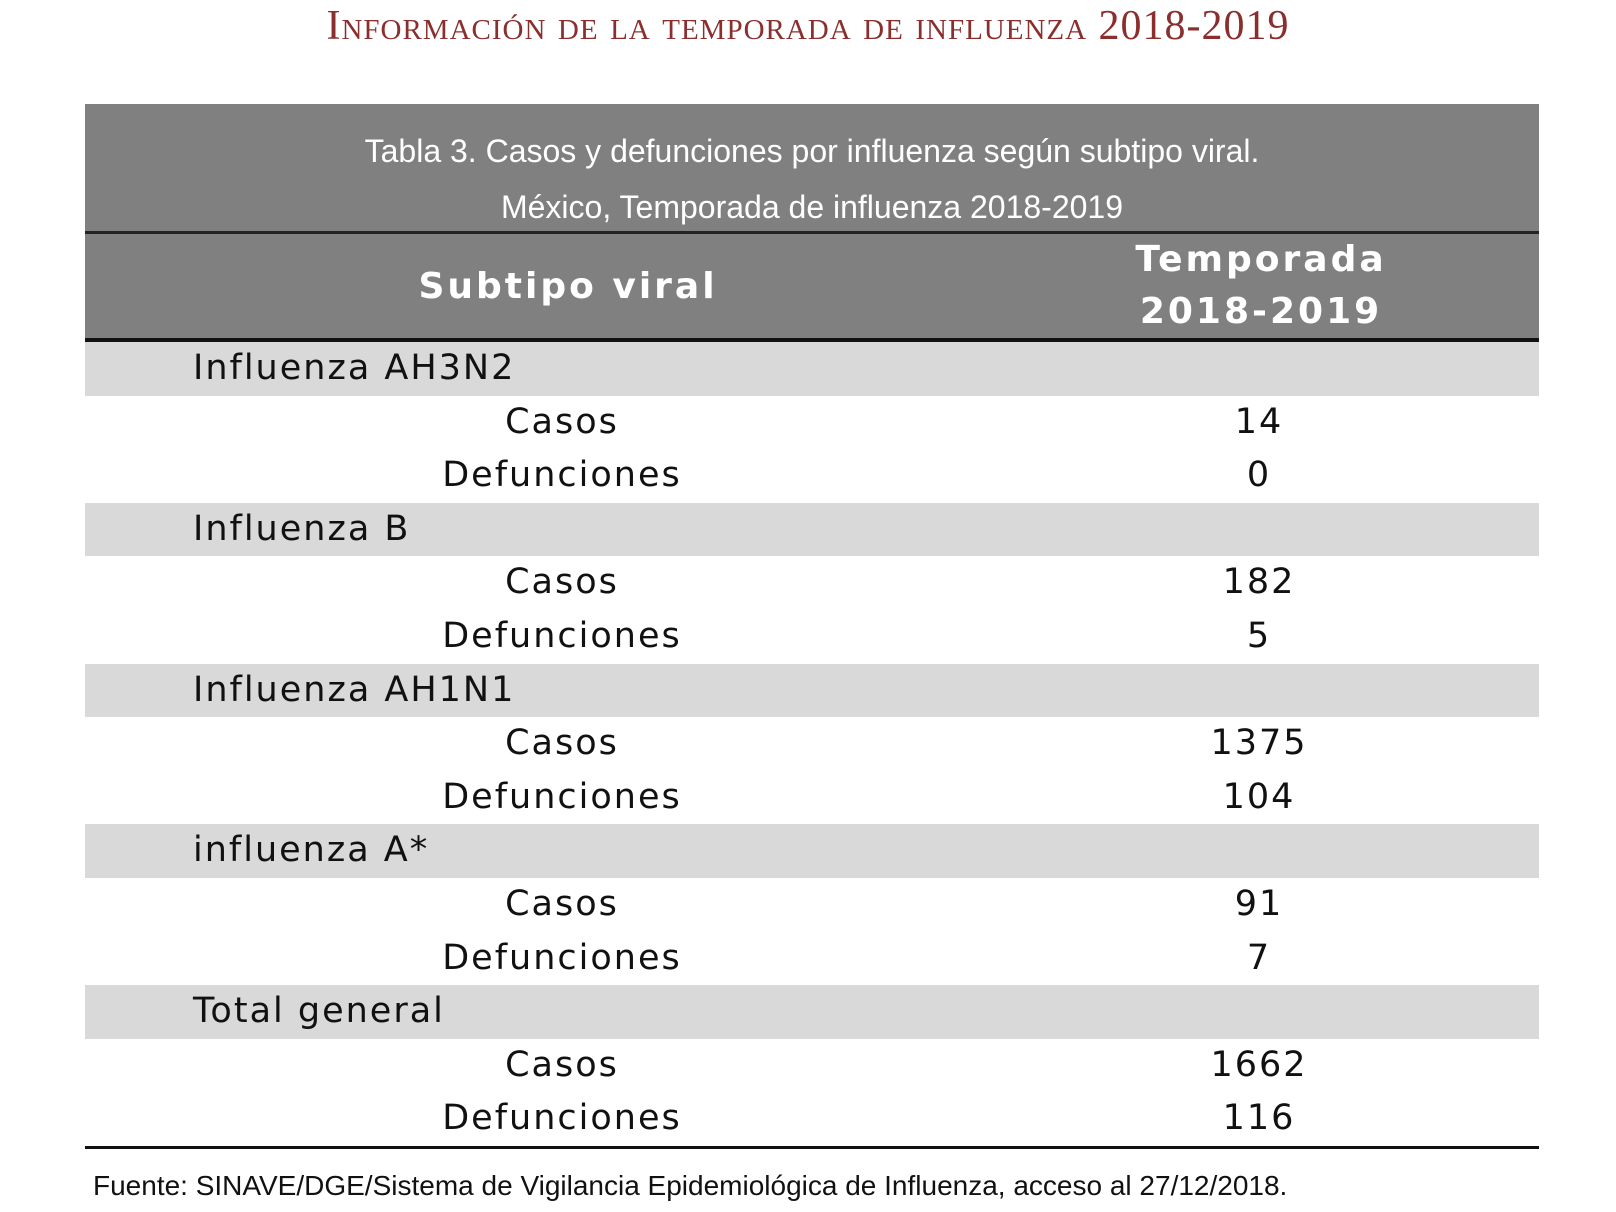  I want to click on data-row: Defunciones 5, so click(812, 637).